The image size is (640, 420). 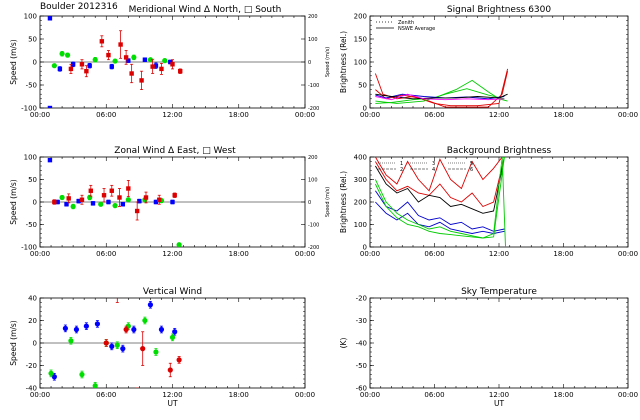 What do you see at coordinates (205, 10) in the screenshot?
I see `chart-title: Meridional Wind Δ North, □ South` at bounding box center [205, 10].